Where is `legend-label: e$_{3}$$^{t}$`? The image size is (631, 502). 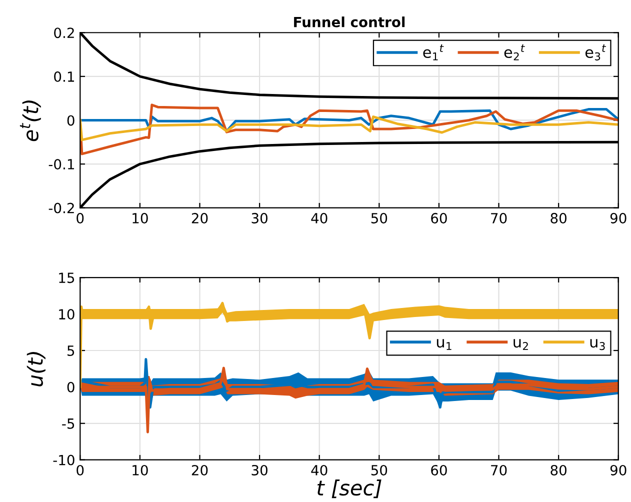 legend-label: e$_{3}$$^{t}$ is located at coordinates (595, 52).